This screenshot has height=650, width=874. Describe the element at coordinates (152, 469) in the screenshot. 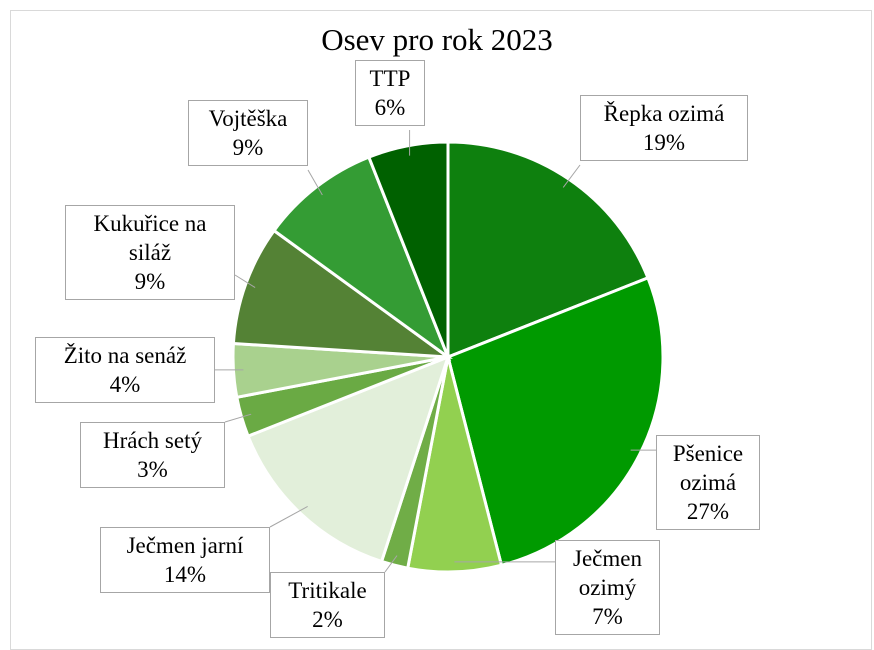

I see `label-value: 3%` at that location.